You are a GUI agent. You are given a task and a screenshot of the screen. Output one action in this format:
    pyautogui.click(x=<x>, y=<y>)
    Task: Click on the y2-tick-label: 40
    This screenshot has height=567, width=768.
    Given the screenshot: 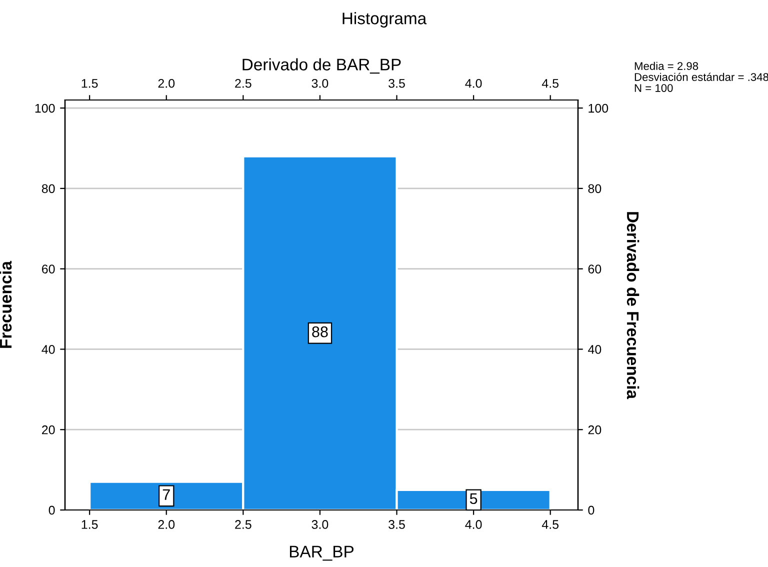 What is the action you would take?
    pyautogui.click(x=595, y=349)
    